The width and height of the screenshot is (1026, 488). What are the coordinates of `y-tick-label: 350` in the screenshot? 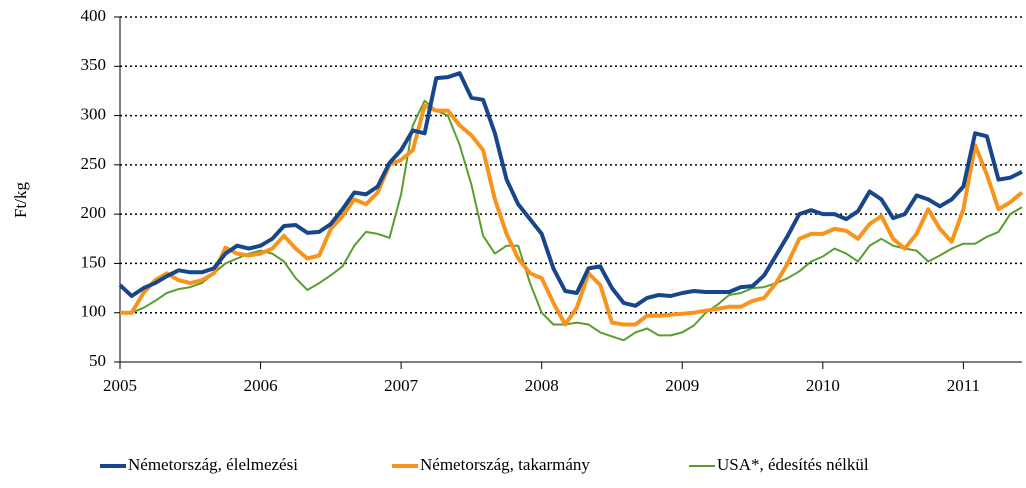 It's located at (94, 64).